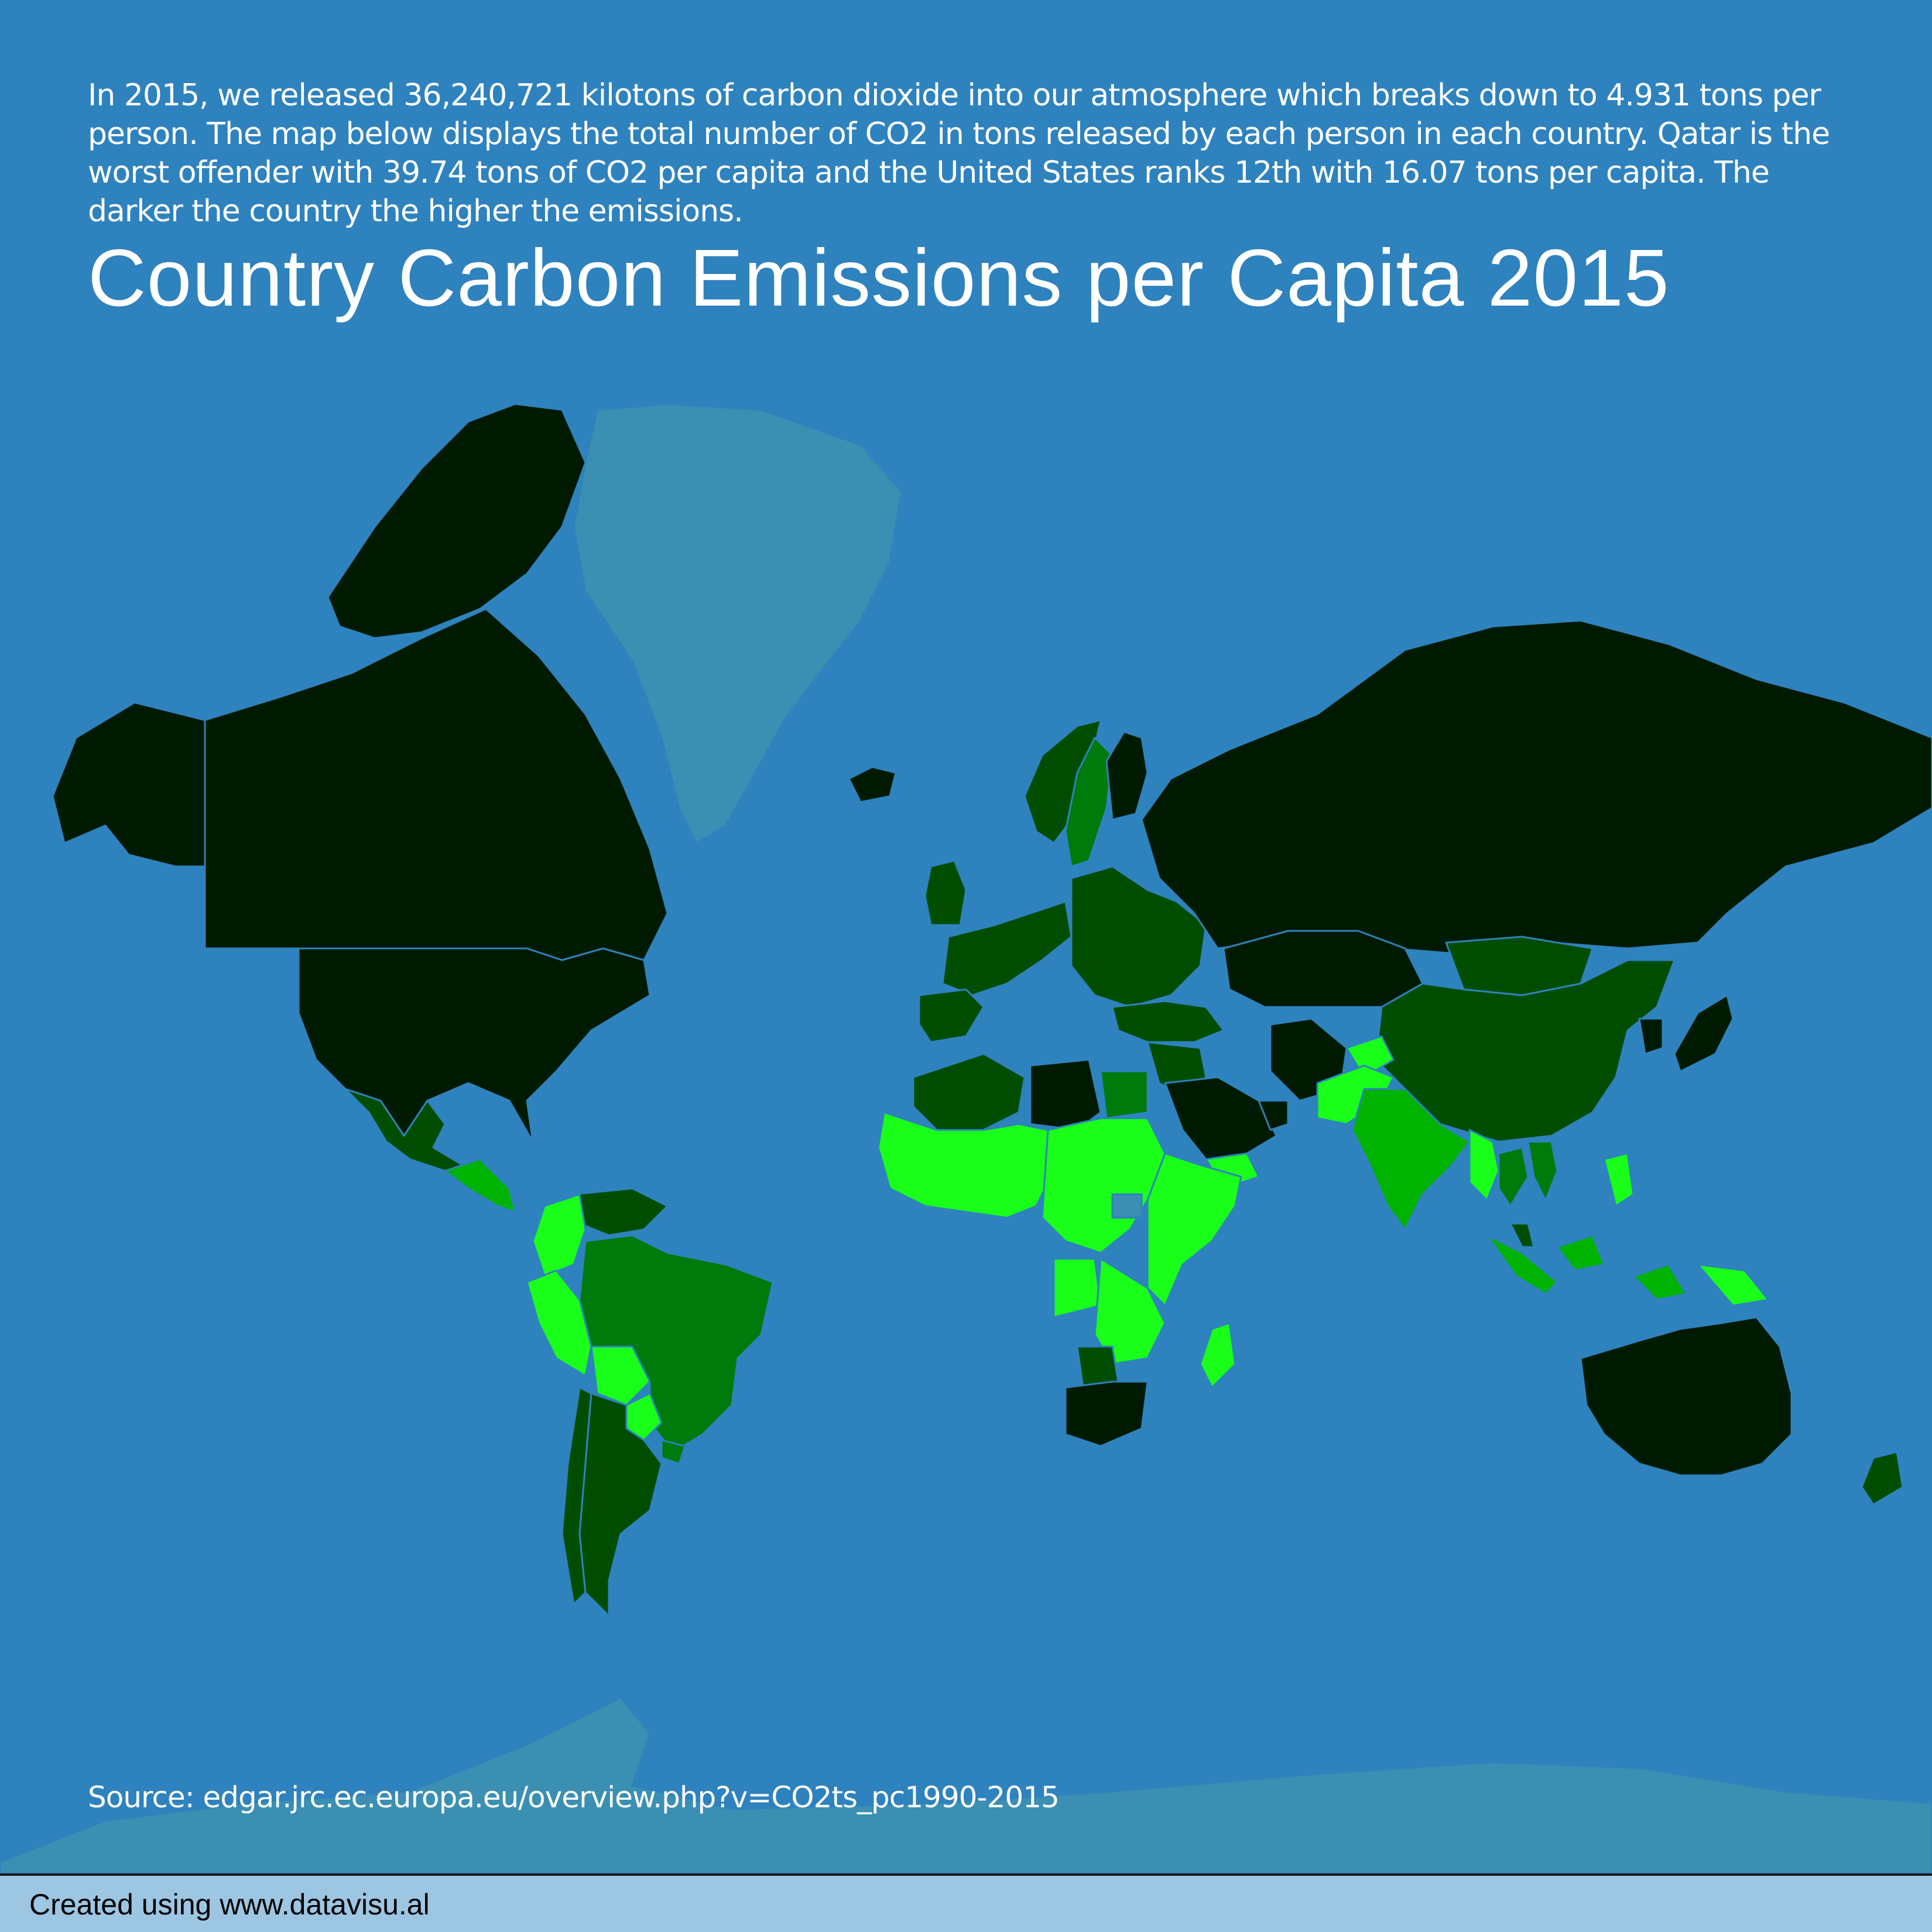 The image size is (1932, 1932). I want to click on country-alaska: Alaska, so click(129, 784).